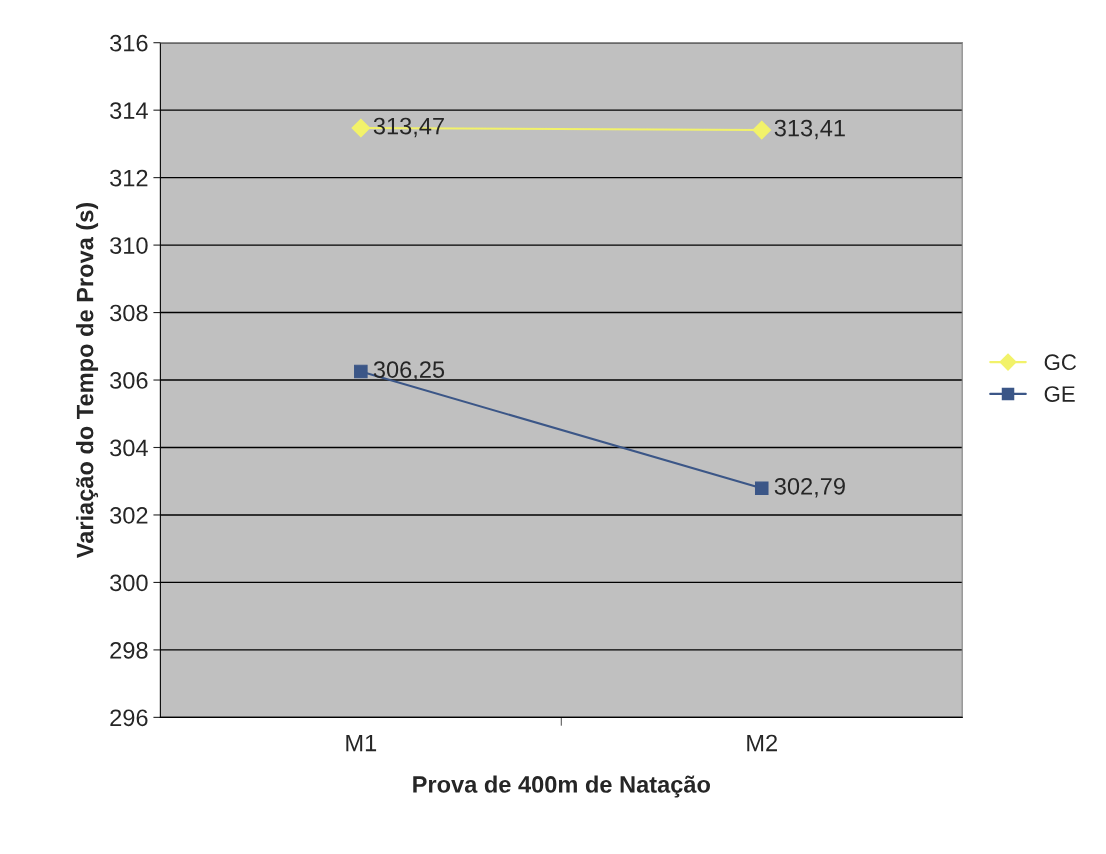  Describe the element at coordinates (129, 515) in the screenshot. I see `y-tick-label: 302` at that location.